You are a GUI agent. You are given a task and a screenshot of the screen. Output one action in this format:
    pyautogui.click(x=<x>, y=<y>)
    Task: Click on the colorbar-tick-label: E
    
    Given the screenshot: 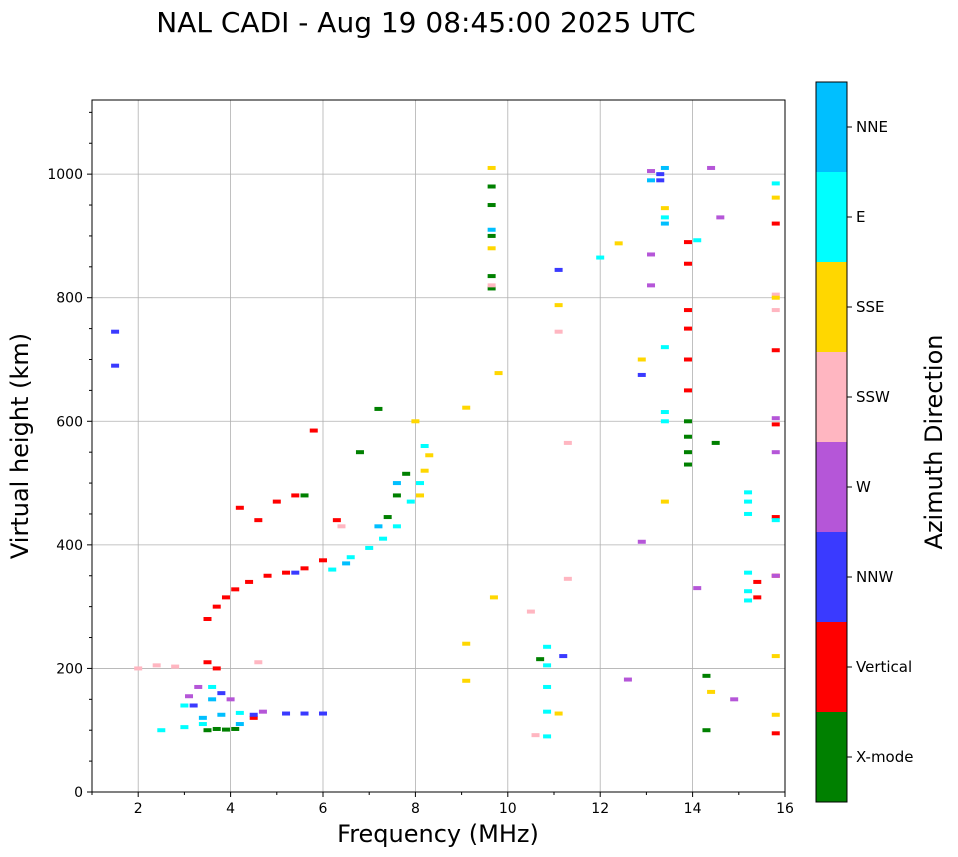 What is the action you would take?
    pyautogui.click(x=860, y=217)
    